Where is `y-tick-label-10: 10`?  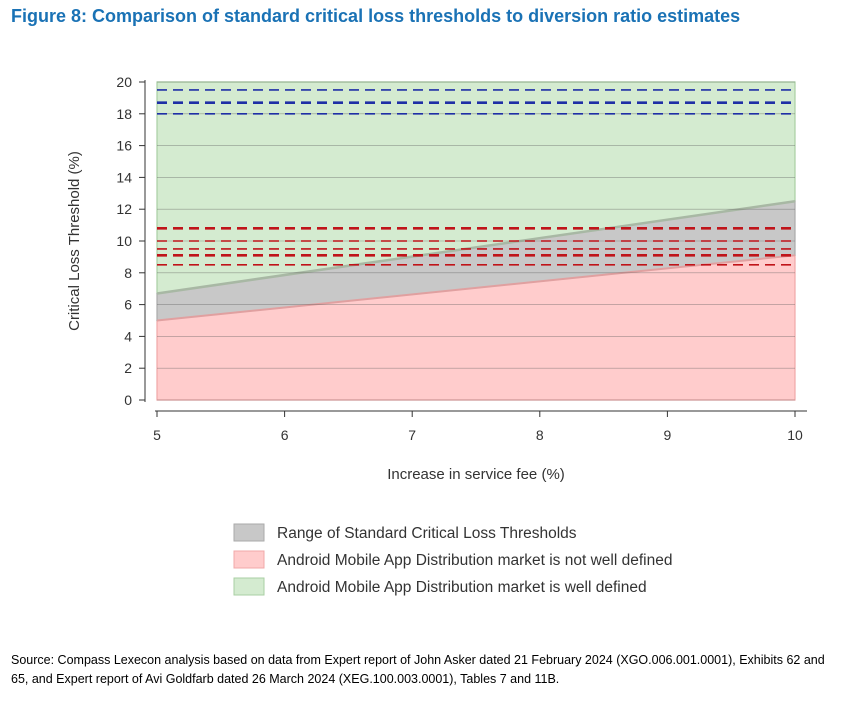 y-tick-label-10: 10 is located at coordinates (124, 241).